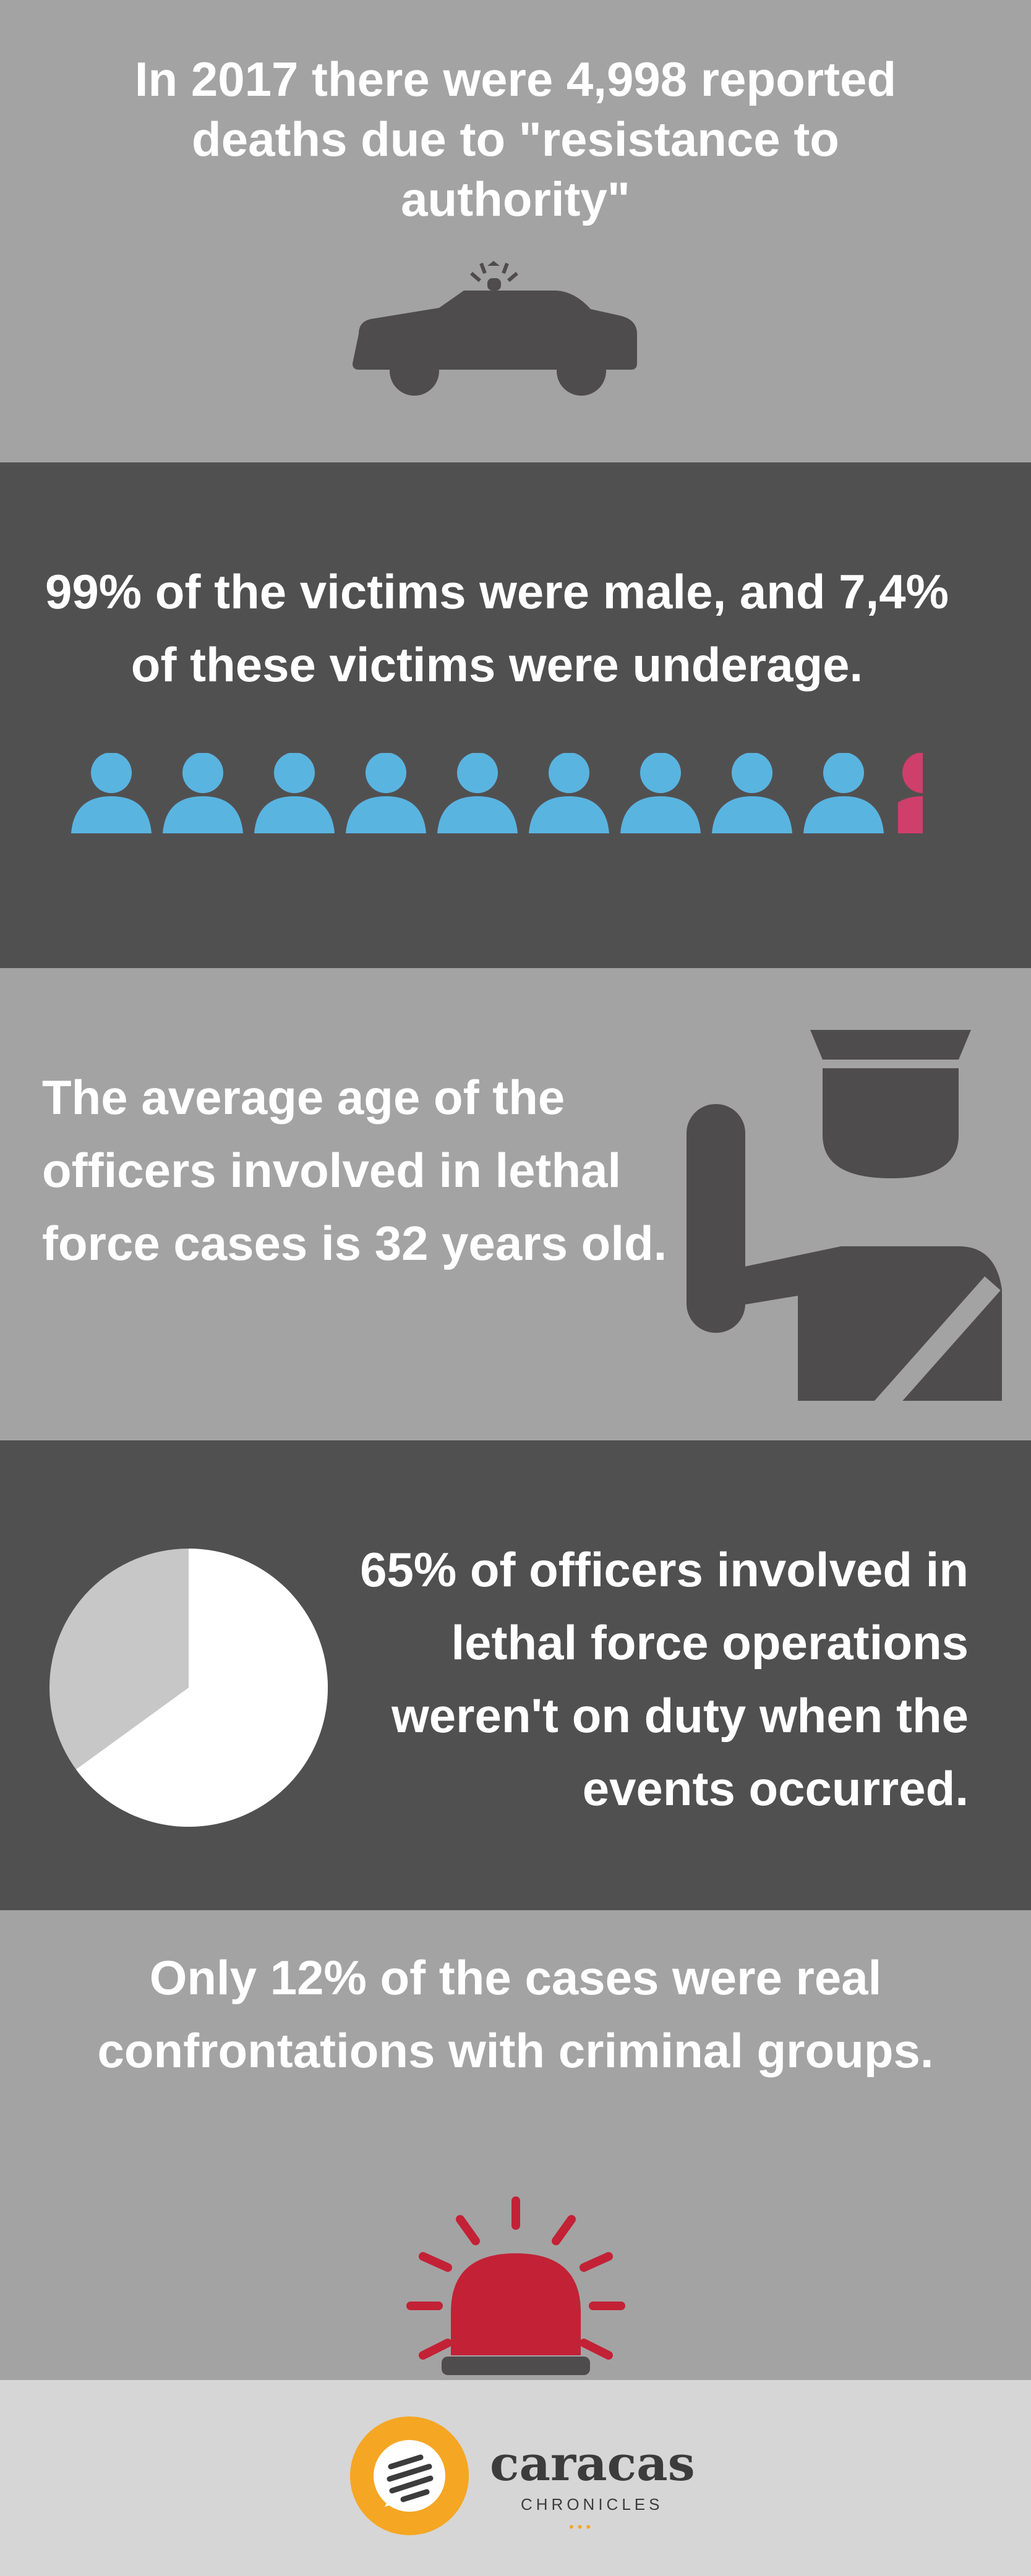 The image size is (1031, 2576). I want to click on police-car-icon, so click(495, 328).